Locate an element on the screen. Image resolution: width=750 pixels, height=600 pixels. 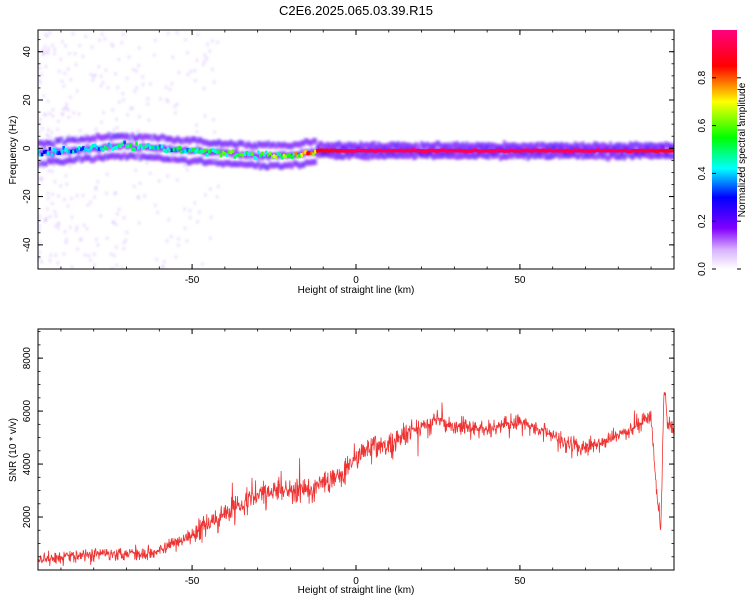
colorbar-tick-label: 0.2 is located at coordinates (702, 221).